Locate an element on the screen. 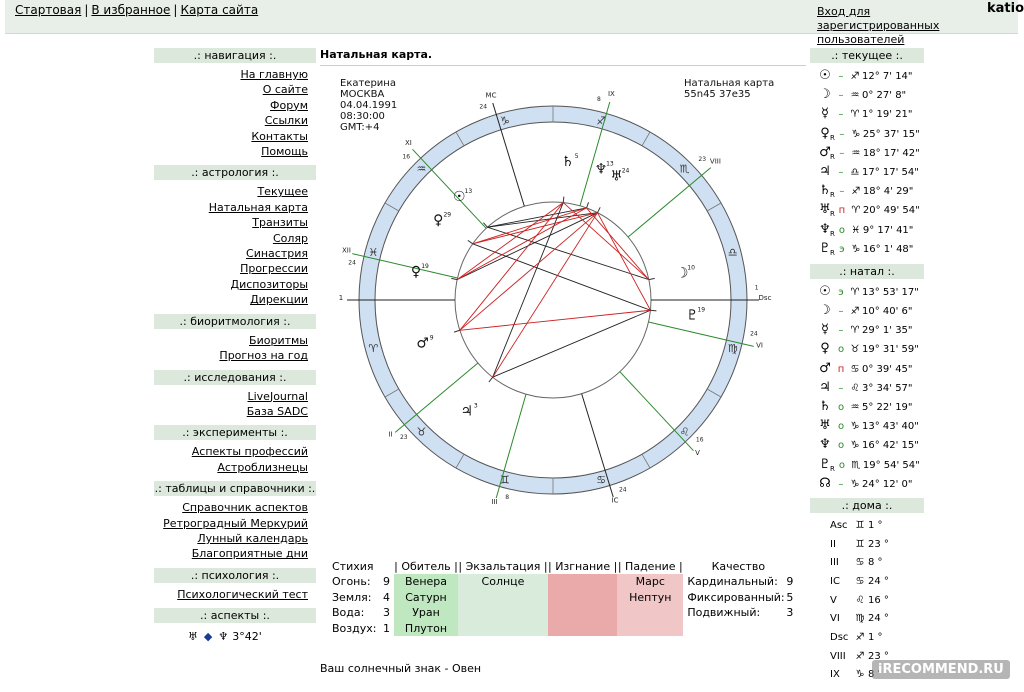 This screenshot has height=692, width=1024. wheel-planet-degree: 19 is located at coordinates (701, 310).